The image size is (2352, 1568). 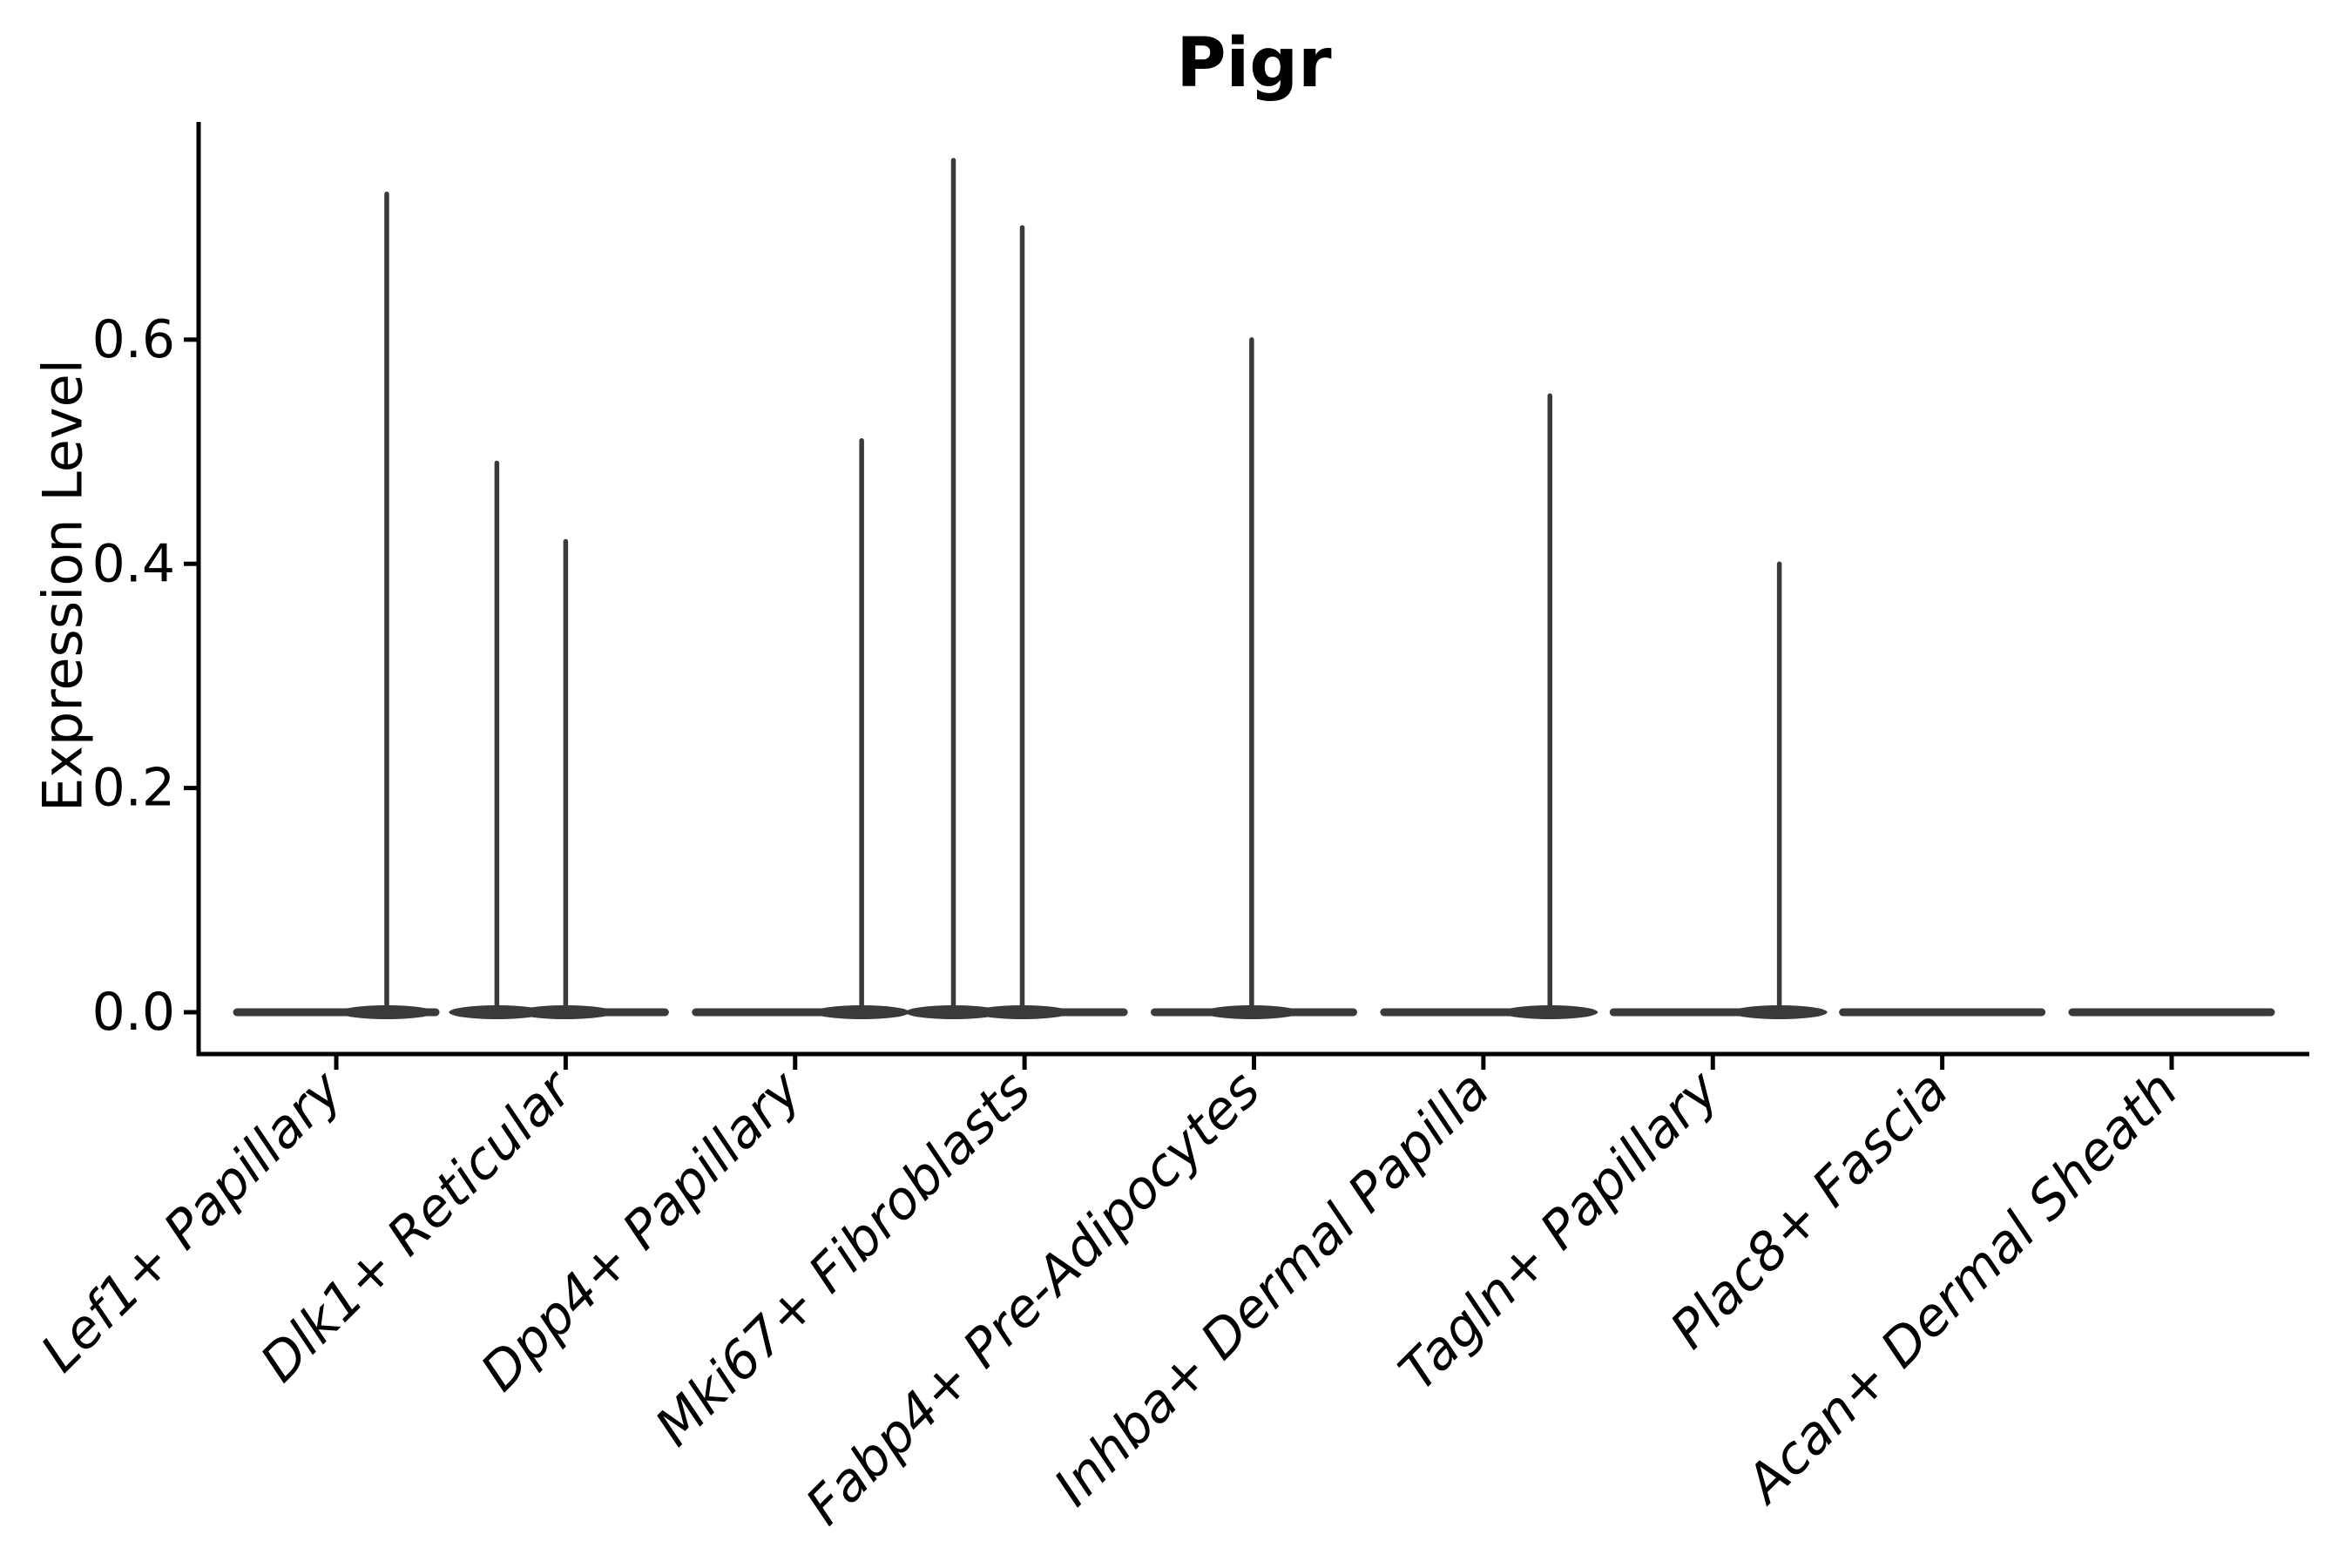 What do you see at coordinates (1254, 64) in the screenshot?
I see `plot-title: Pigr` at bounding box center [1254, 64].